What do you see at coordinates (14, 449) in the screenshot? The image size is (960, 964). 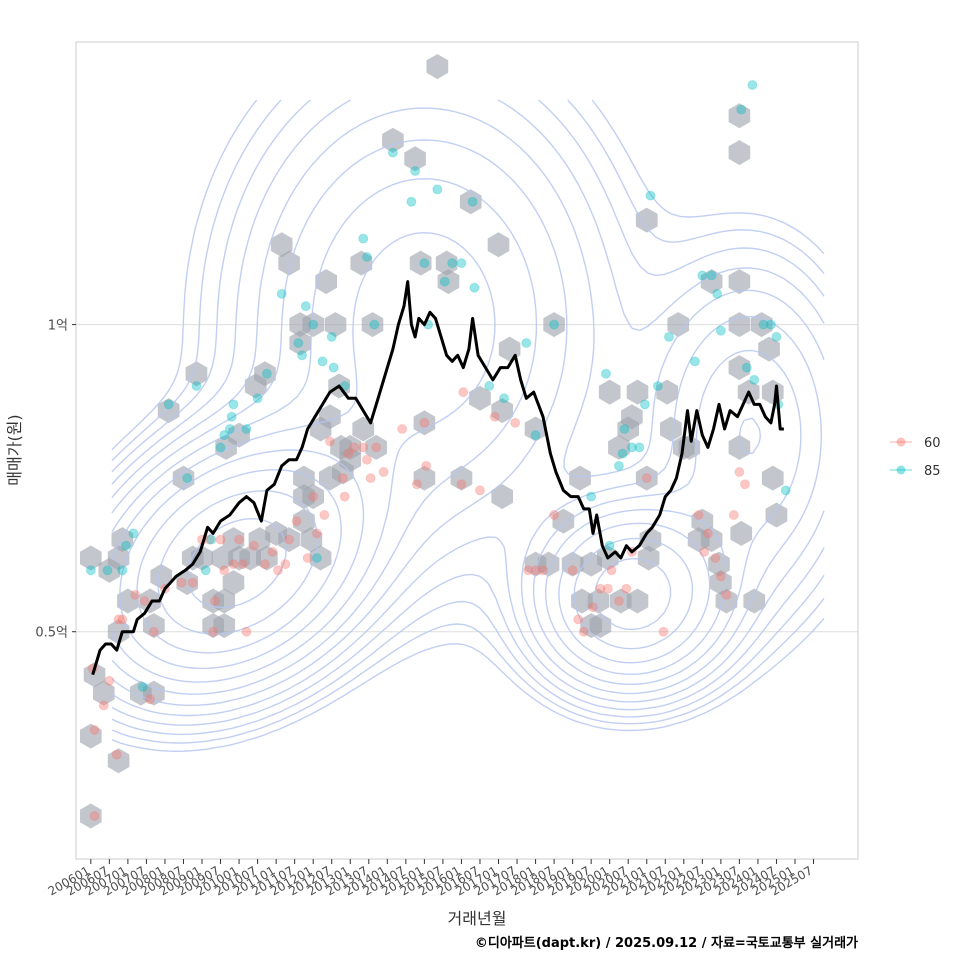 I see `y-axis-title: 매매가(원)` at bounding box center [14, 449].